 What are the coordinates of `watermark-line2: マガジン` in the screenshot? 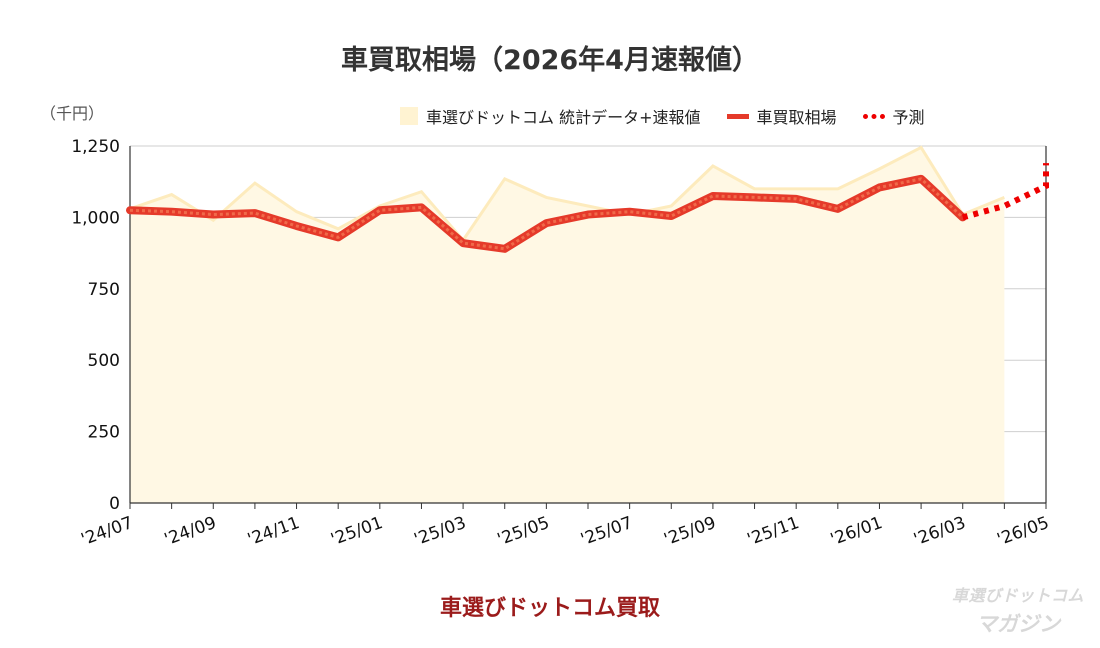 It's located at (1018, 624).